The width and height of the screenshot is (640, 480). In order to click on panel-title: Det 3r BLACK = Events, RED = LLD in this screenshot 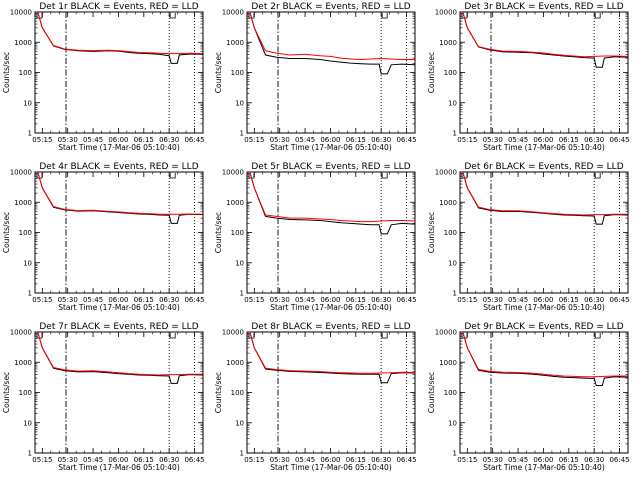, I will do `click(543, 7)`.